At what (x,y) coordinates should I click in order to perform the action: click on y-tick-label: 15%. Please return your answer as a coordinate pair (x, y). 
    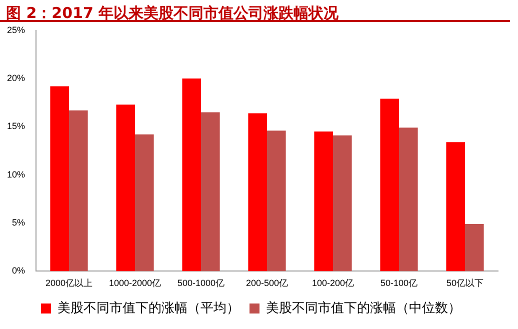
    Looking at the image, I should click on (16, 126).